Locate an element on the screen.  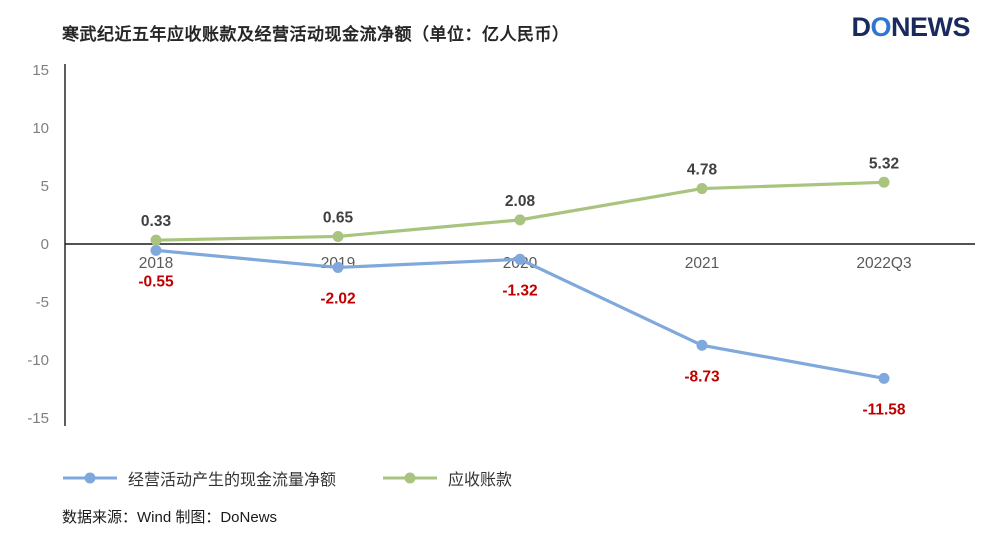
chart-title: 寒武纪近五年应收账款及经营活动现金流净额（单位：亿人民币） is located at coordinates (316, 34).